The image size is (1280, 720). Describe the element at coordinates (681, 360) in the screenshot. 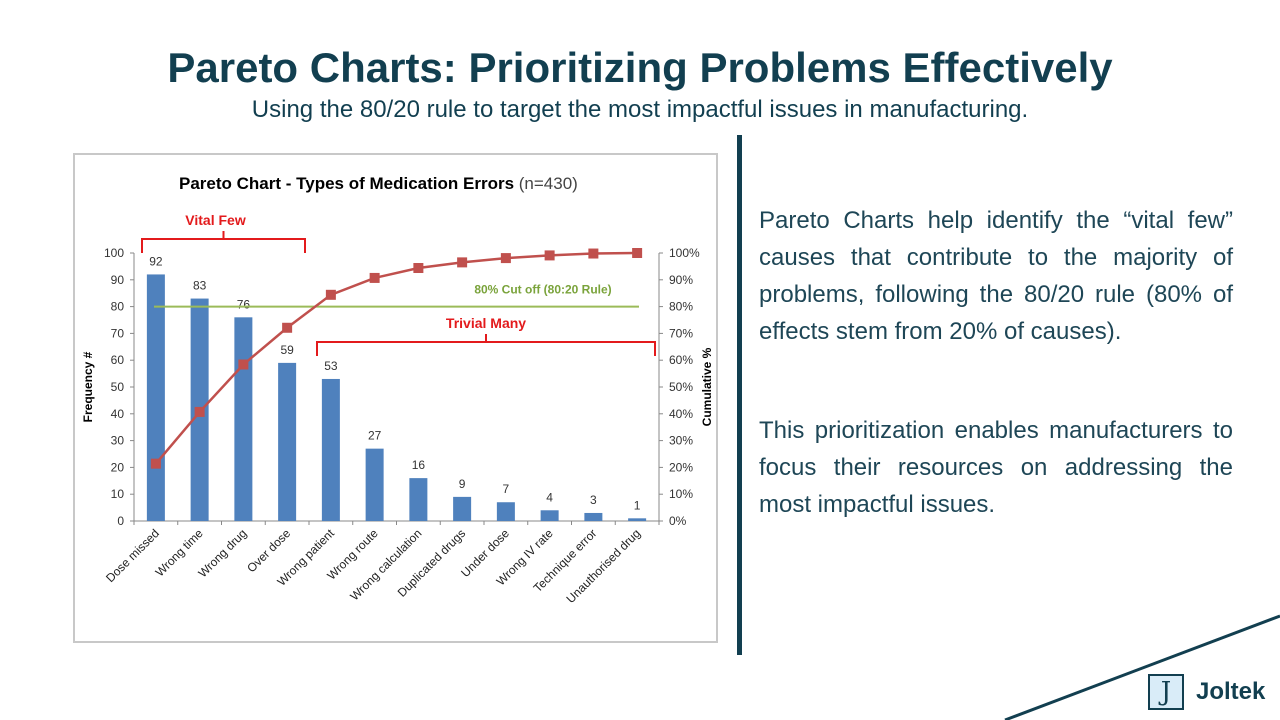

I see `y-tick-label-right: 60%` at that location.